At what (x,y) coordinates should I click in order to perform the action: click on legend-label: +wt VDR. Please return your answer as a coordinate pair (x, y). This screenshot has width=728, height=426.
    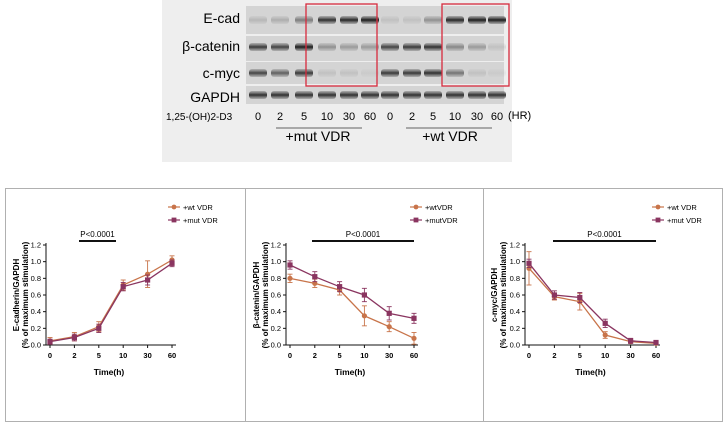
    Looking at the image, I should click on (682, 207).